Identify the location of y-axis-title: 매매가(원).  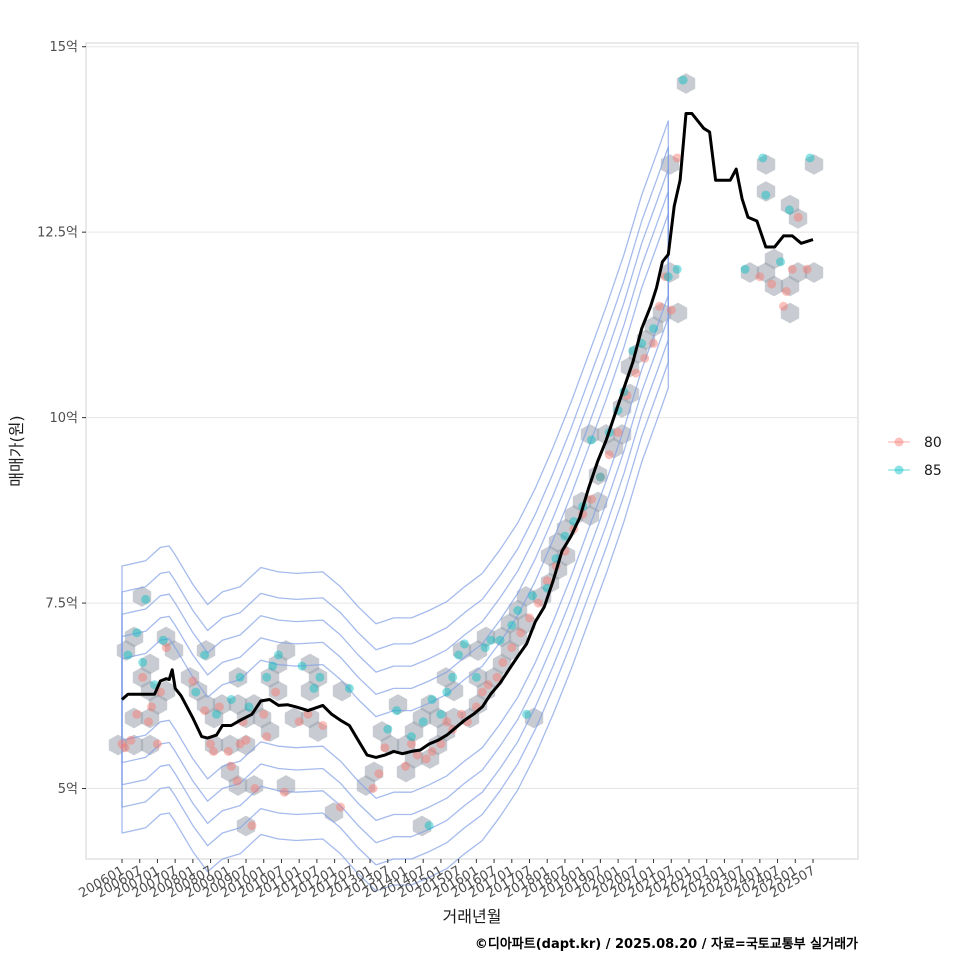
(16, 450).